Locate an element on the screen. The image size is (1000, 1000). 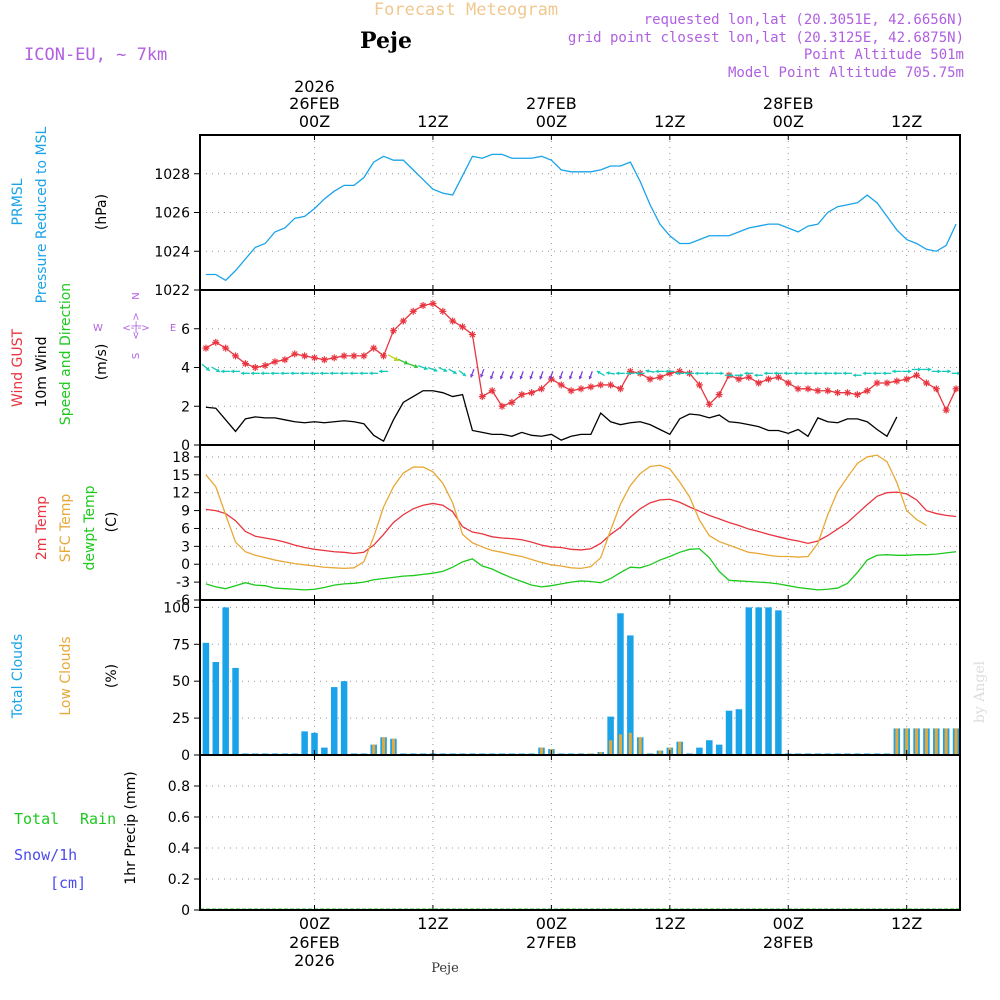
precip-rain-label: Rain is located at coordinates (98, 819).